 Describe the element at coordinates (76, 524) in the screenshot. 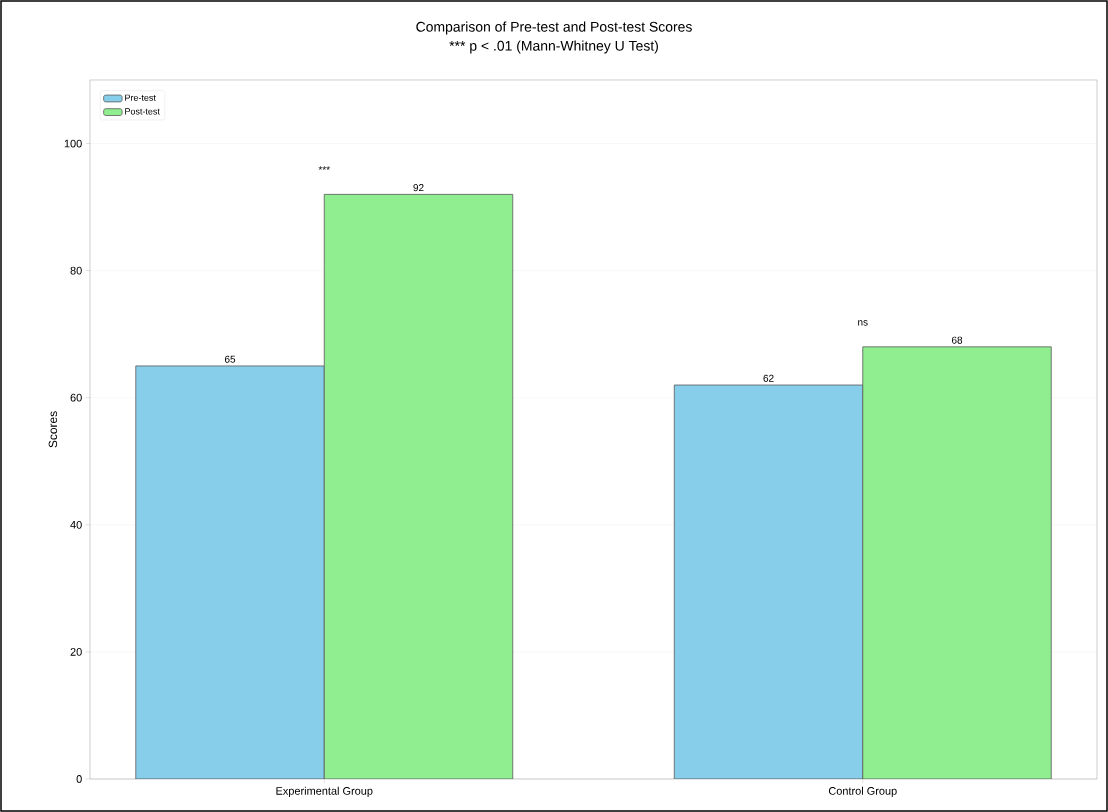

I see `y-tick-label: 40` at that location.